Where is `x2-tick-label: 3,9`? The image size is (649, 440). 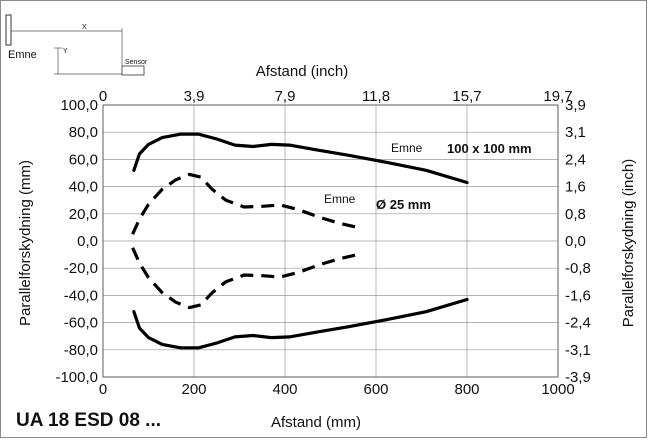 x2-tick-label: 3,9 is located at coordinates (194, 96).